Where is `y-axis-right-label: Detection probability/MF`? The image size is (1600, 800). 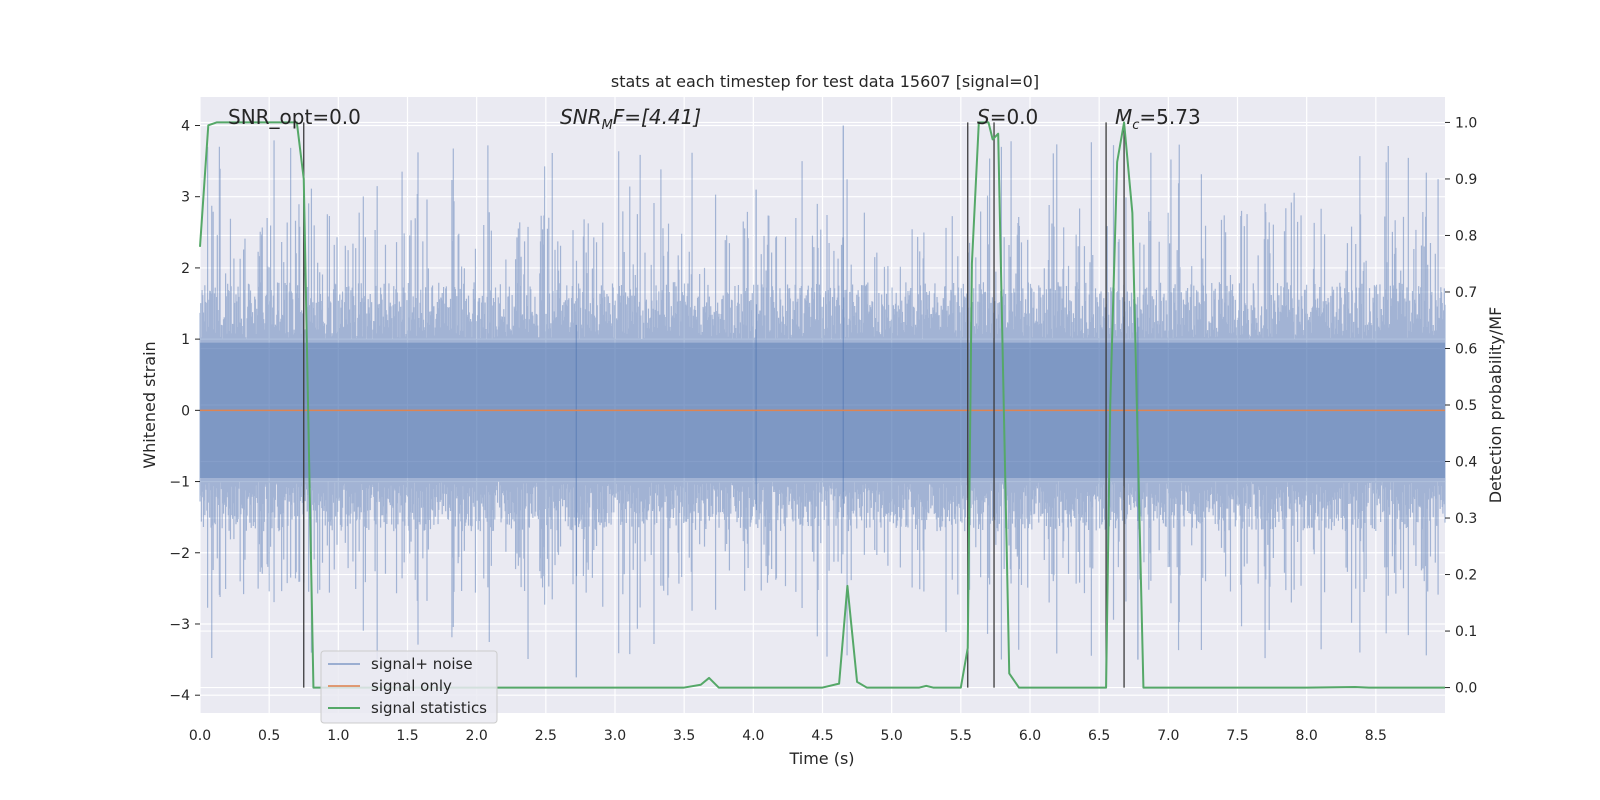 y-axis-right-label: Detection probability/MF is located at coordinates (1495, 405).